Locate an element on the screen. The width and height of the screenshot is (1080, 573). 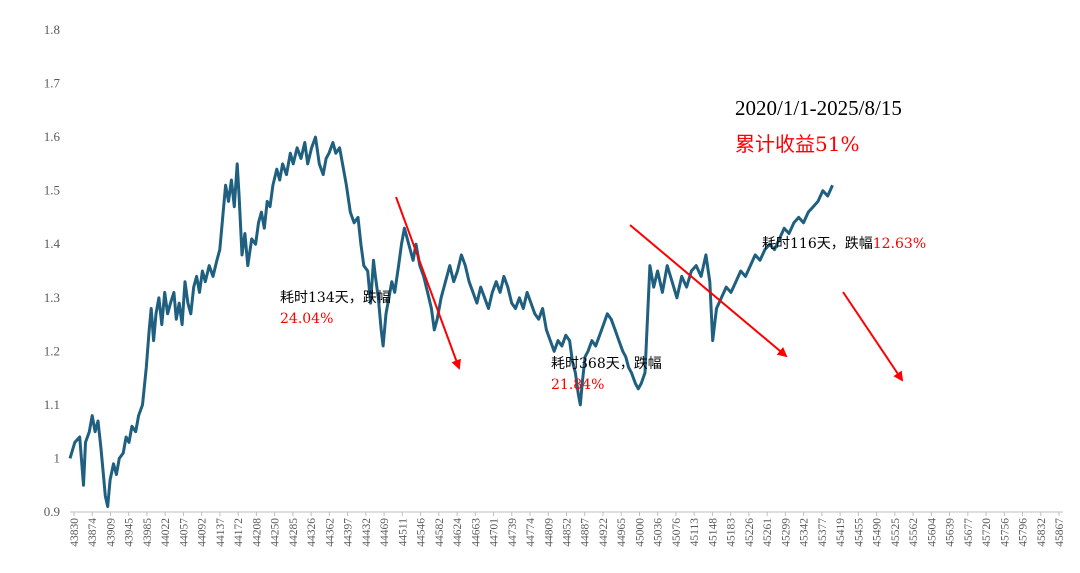
cumulative-return: 累计收益51% is located at coordinates (797, 144).